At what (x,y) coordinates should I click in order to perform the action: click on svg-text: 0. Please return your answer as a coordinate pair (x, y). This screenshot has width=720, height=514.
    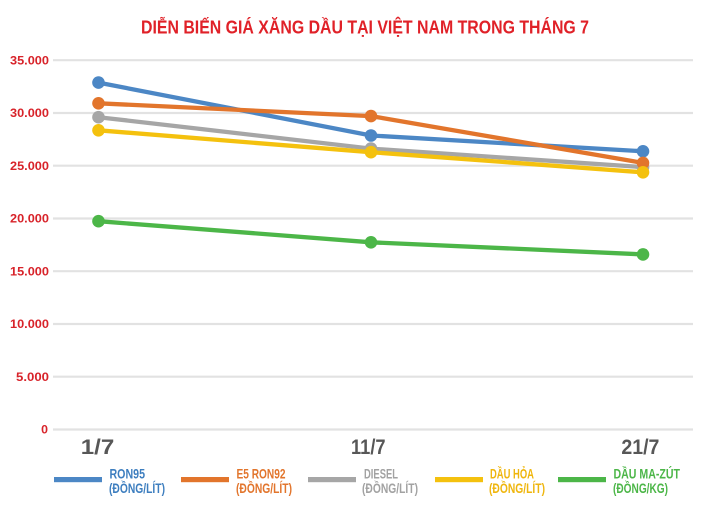
    Looking at the image, I should click on (44, 430).